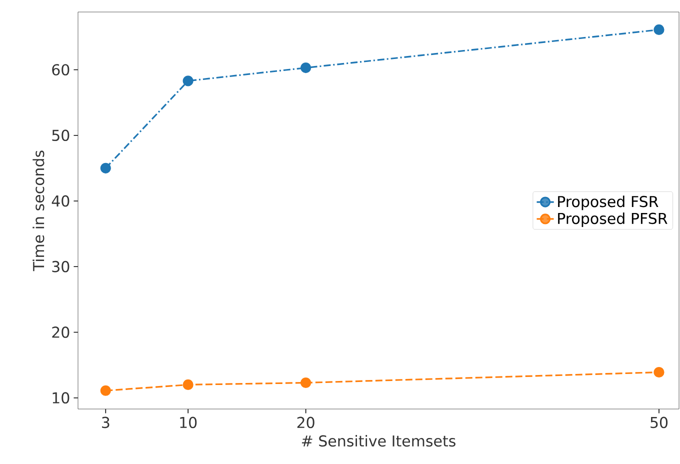 Image resolution: width=680 pixels, height=464 pixels. I want to click on y-tick-label: 20, so click(61, 332).